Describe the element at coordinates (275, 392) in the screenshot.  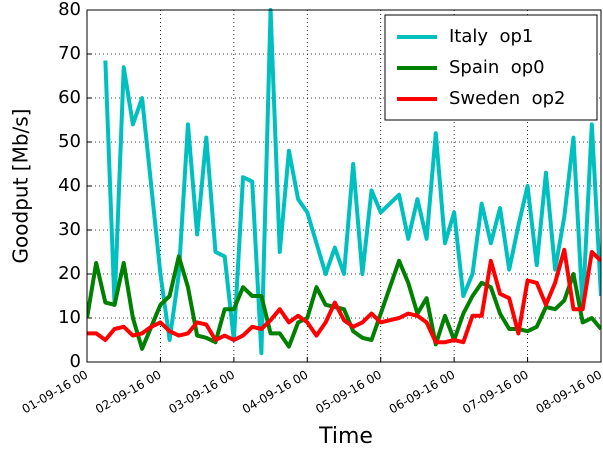
I see `x-tick-label: 04-09-16 00` at that location.